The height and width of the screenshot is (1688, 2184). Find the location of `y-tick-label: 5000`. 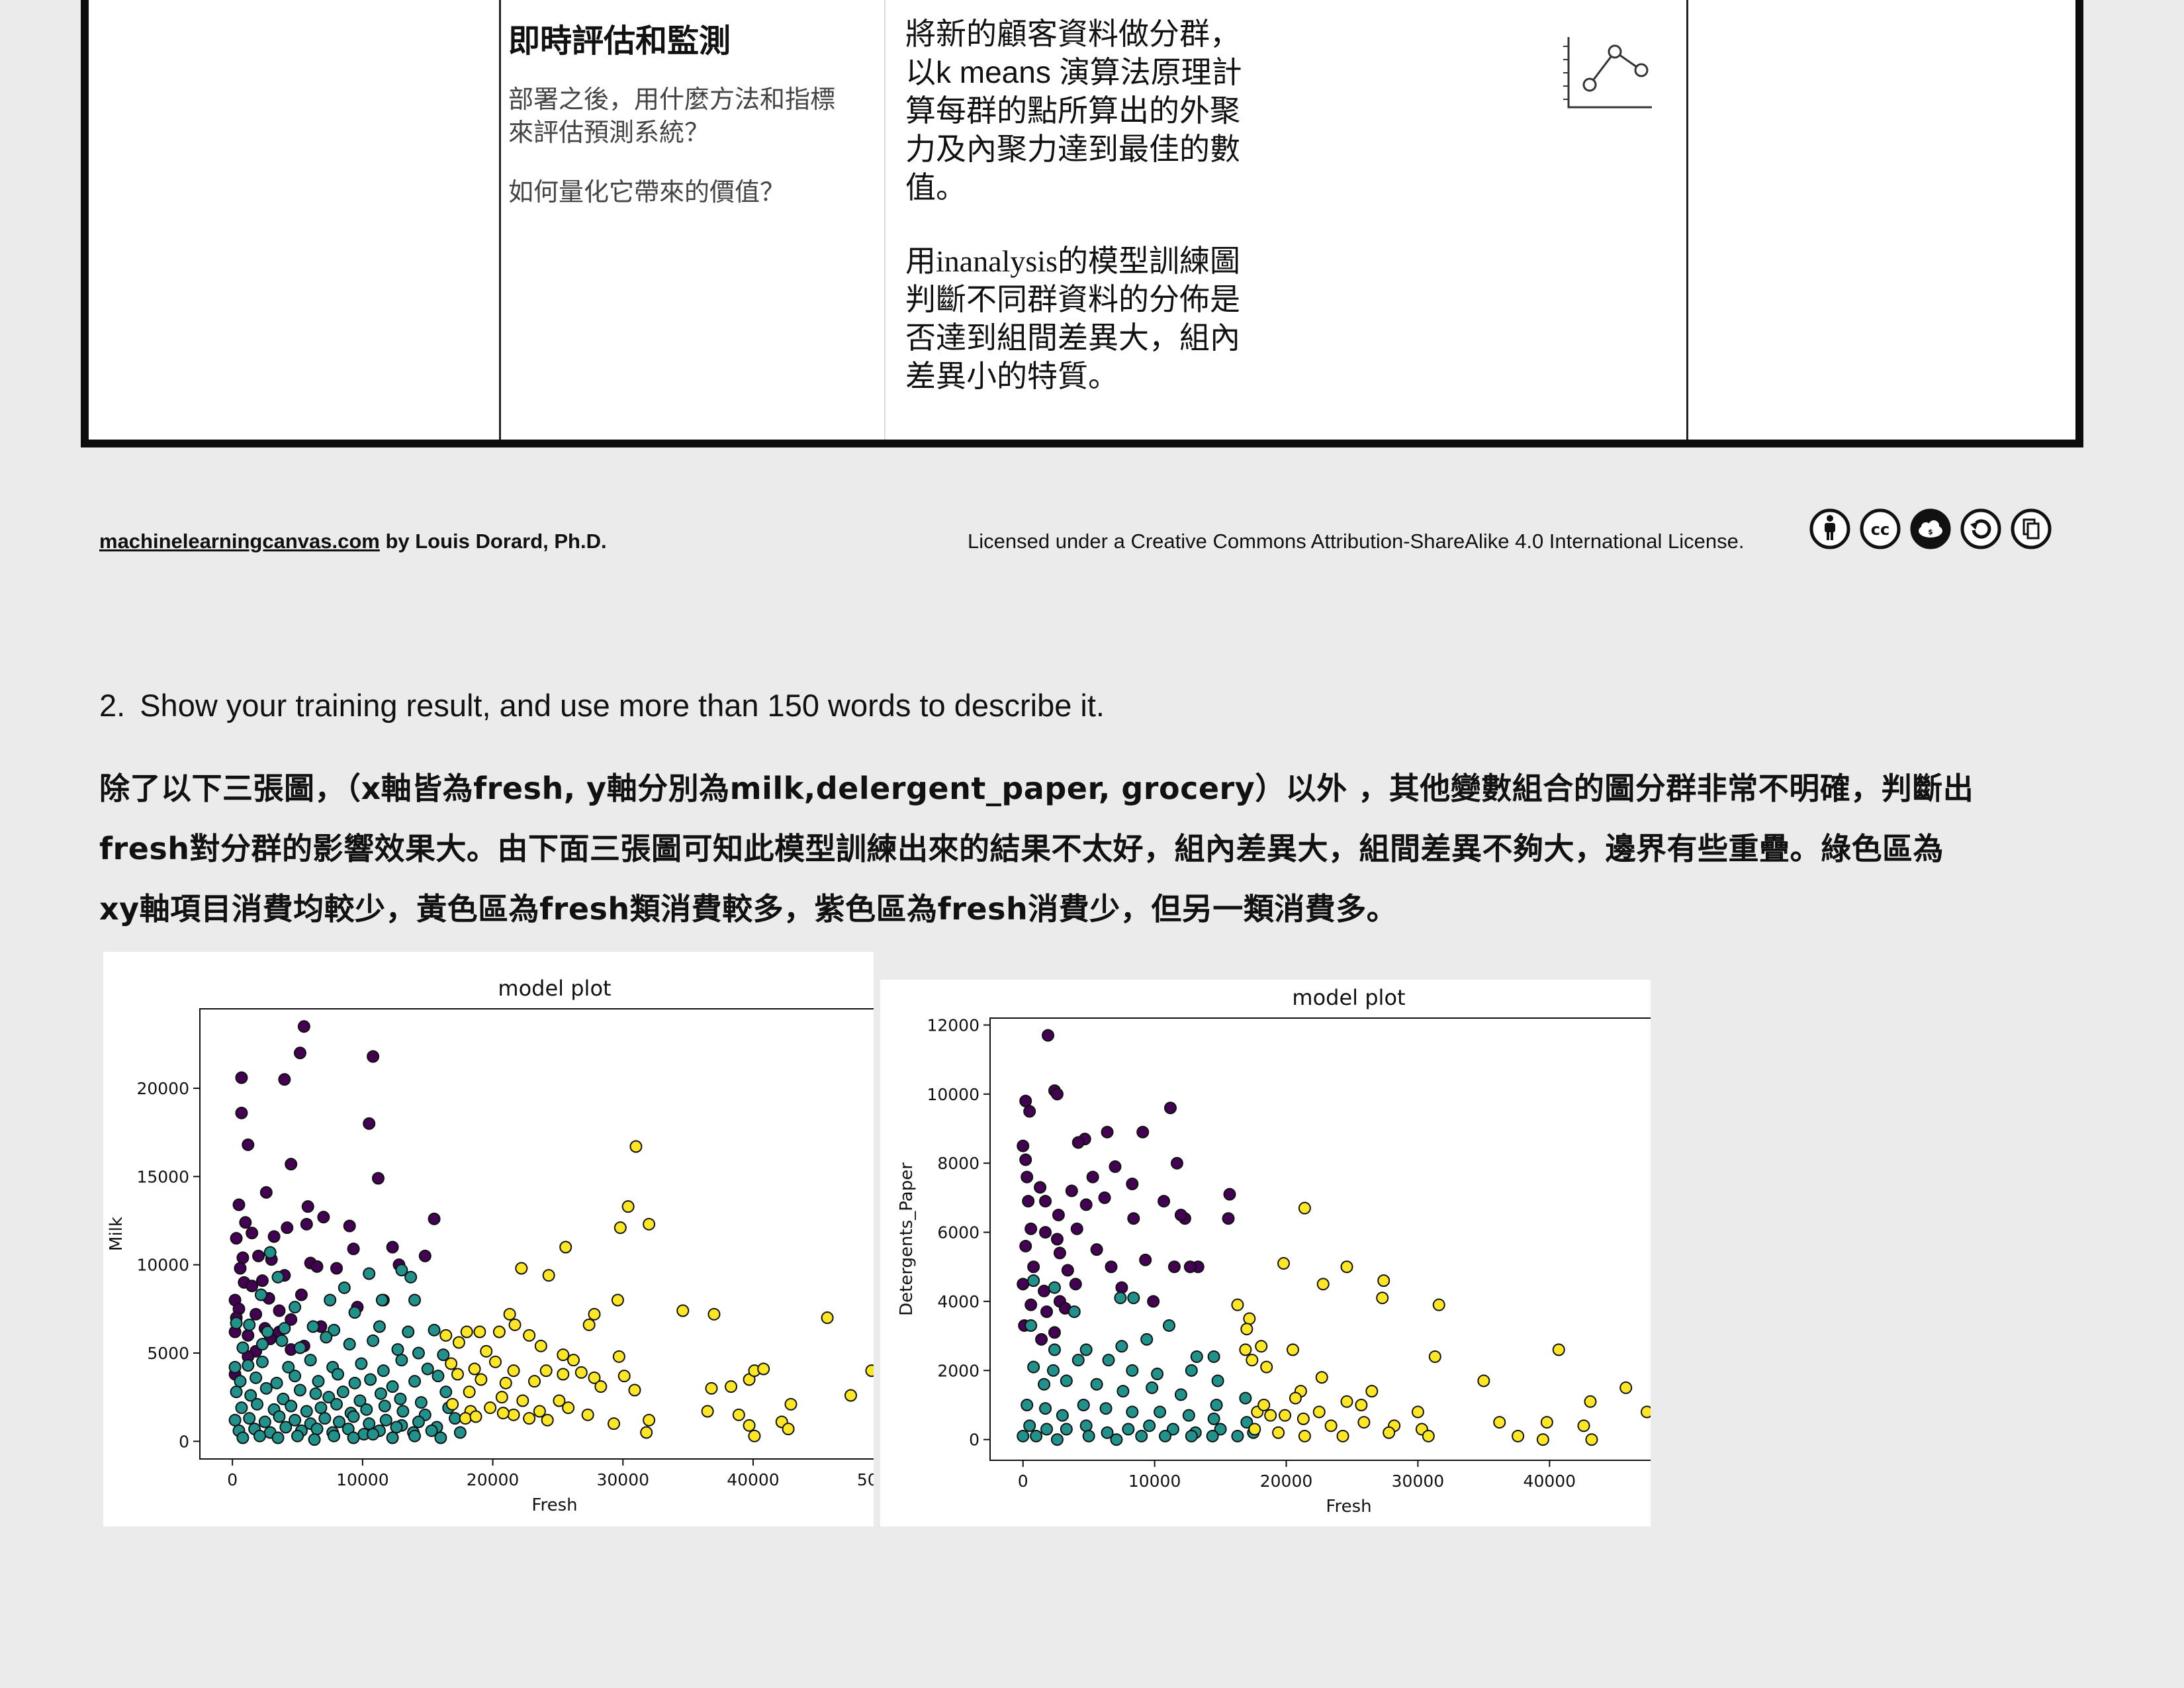

y-tick-label: 5000 is located at coordinates (168, 1353).